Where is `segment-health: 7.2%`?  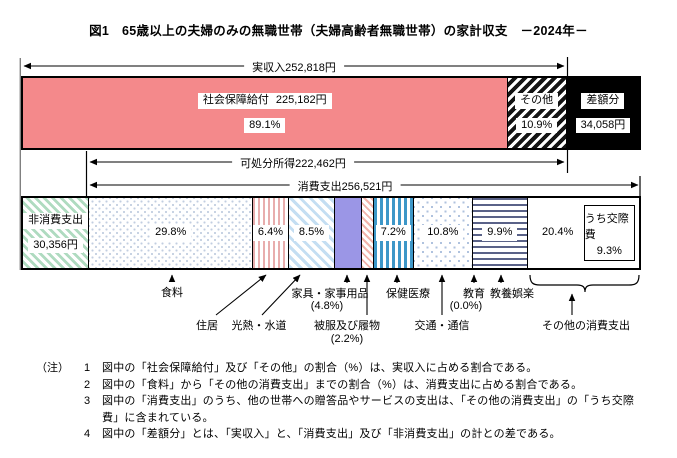 segment-health: 7.2% is located at coordinates (392, 233).